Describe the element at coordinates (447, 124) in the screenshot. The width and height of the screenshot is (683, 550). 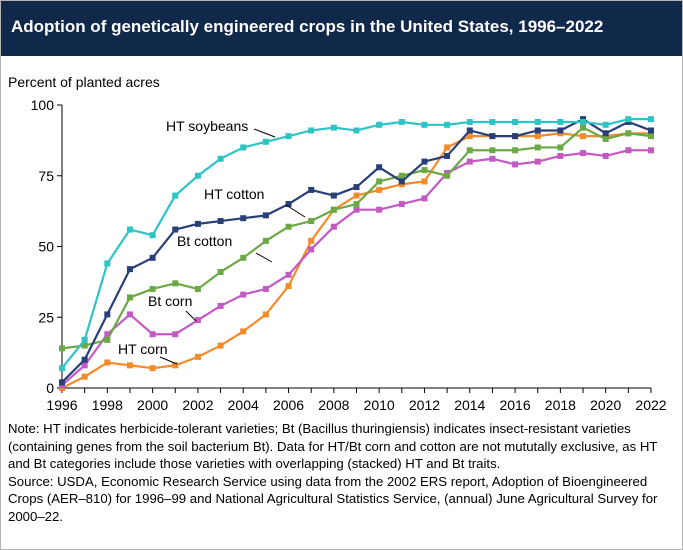
I see `point-ht-soybeans-2013` at that location.